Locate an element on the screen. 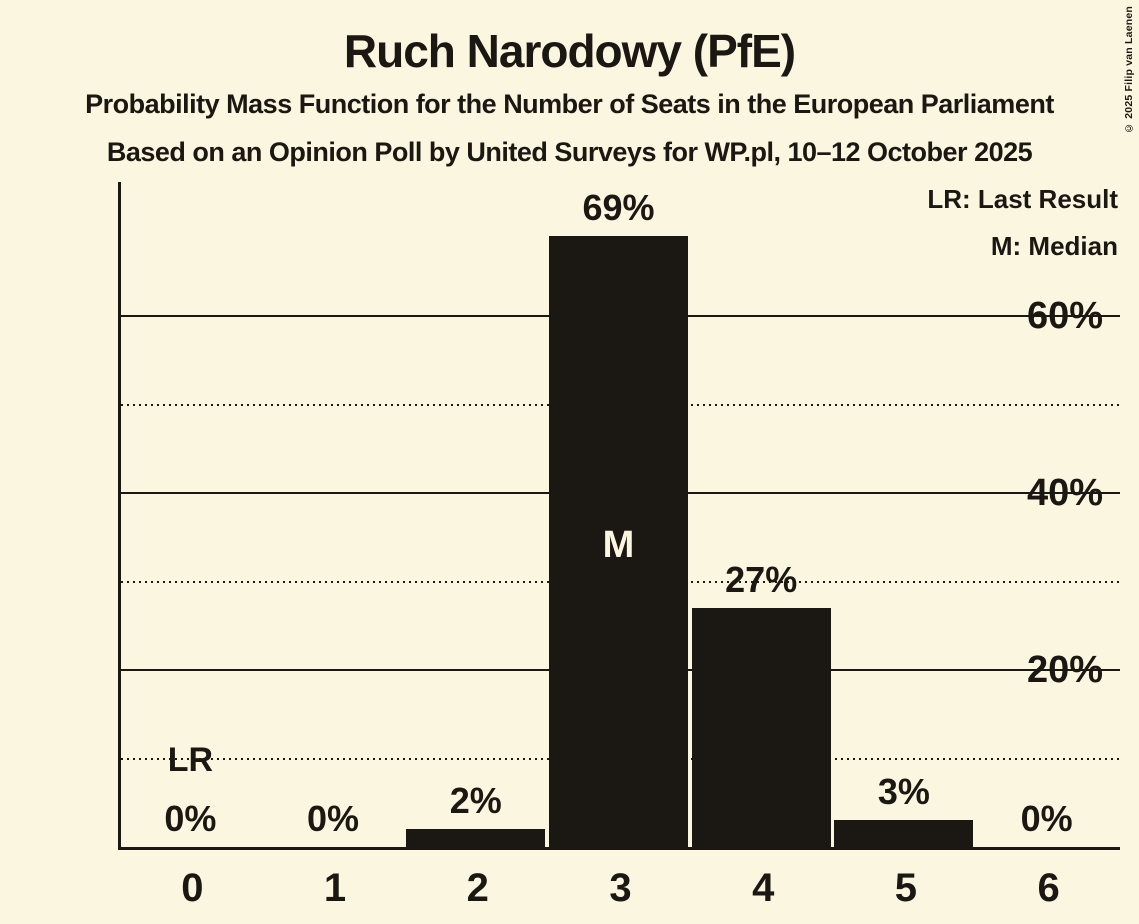 The width and height of the screenshot is (1139, 924). chart-title: Ruch Narodowy (PfE) is located at coordinates (569, 51).